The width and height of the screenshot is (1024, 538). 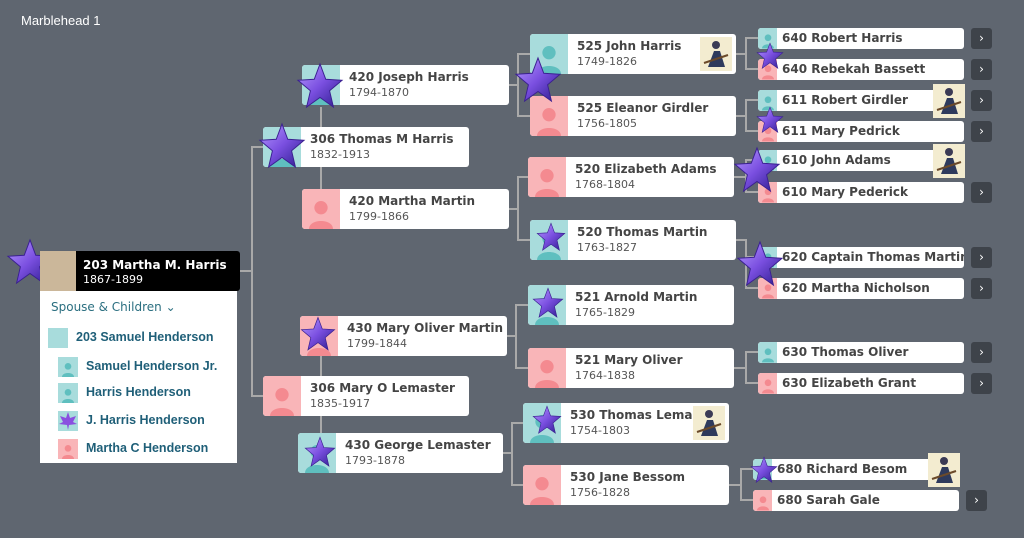 What do you see at coordinates (106, 307) in the screenshot?
I see `panel-header: Spouse & Children` at bounding box center [106, 307].